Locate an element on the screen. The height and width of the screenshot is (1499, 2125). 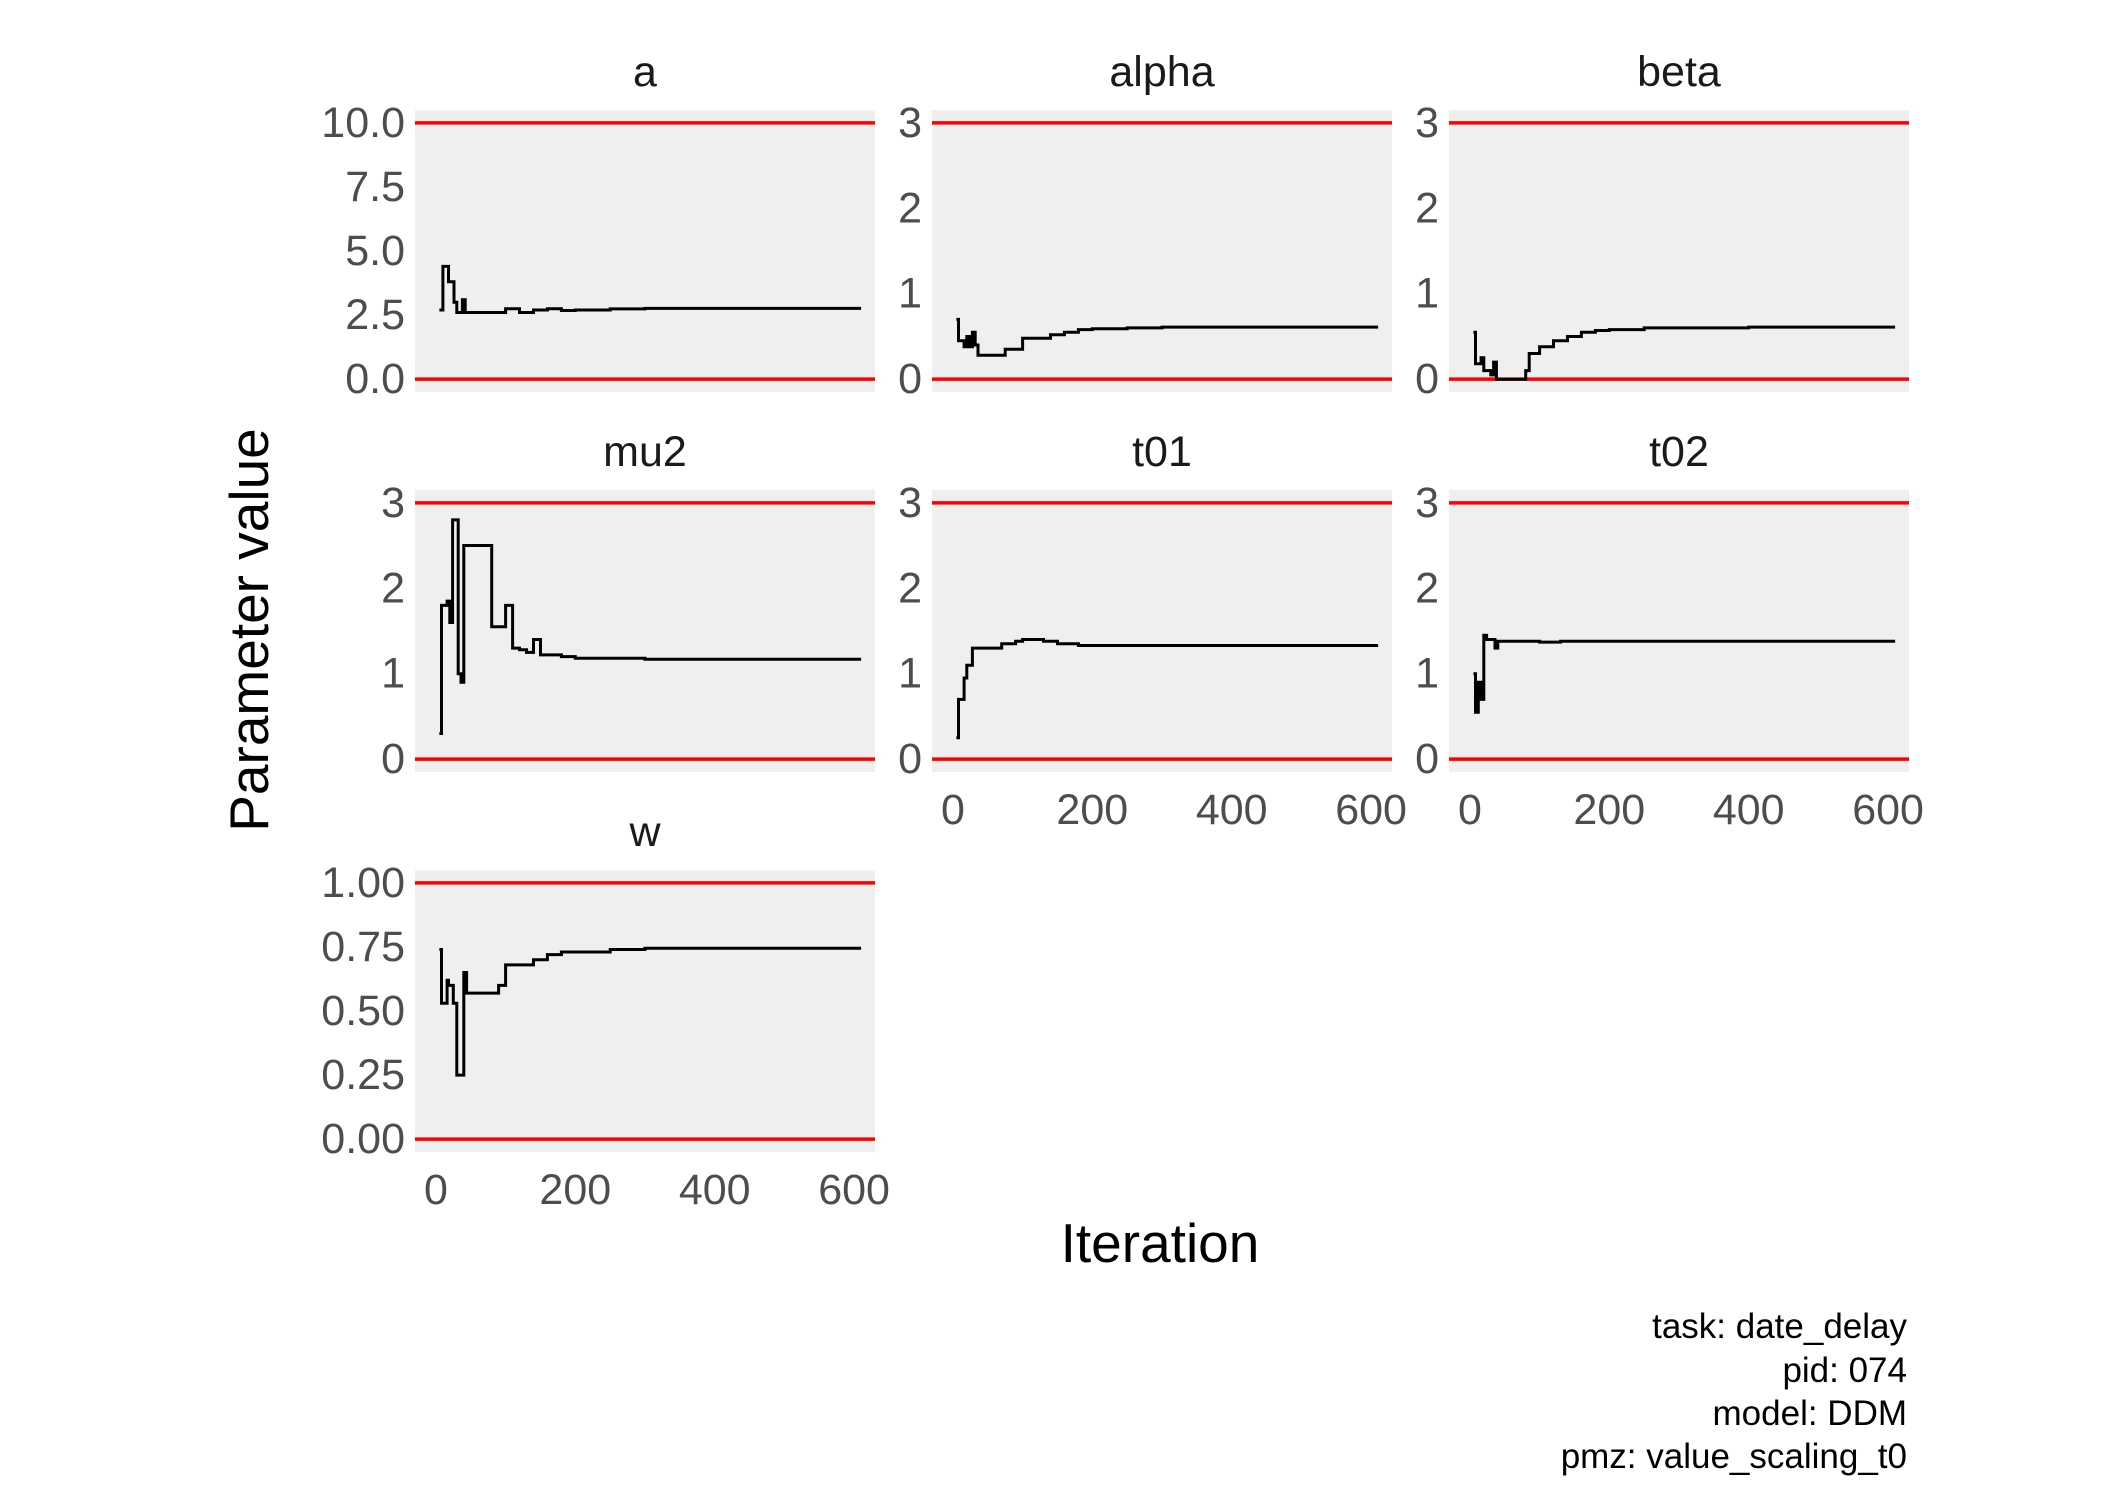
y-tick-label: 5.0 is located at coordinates (375, 251).